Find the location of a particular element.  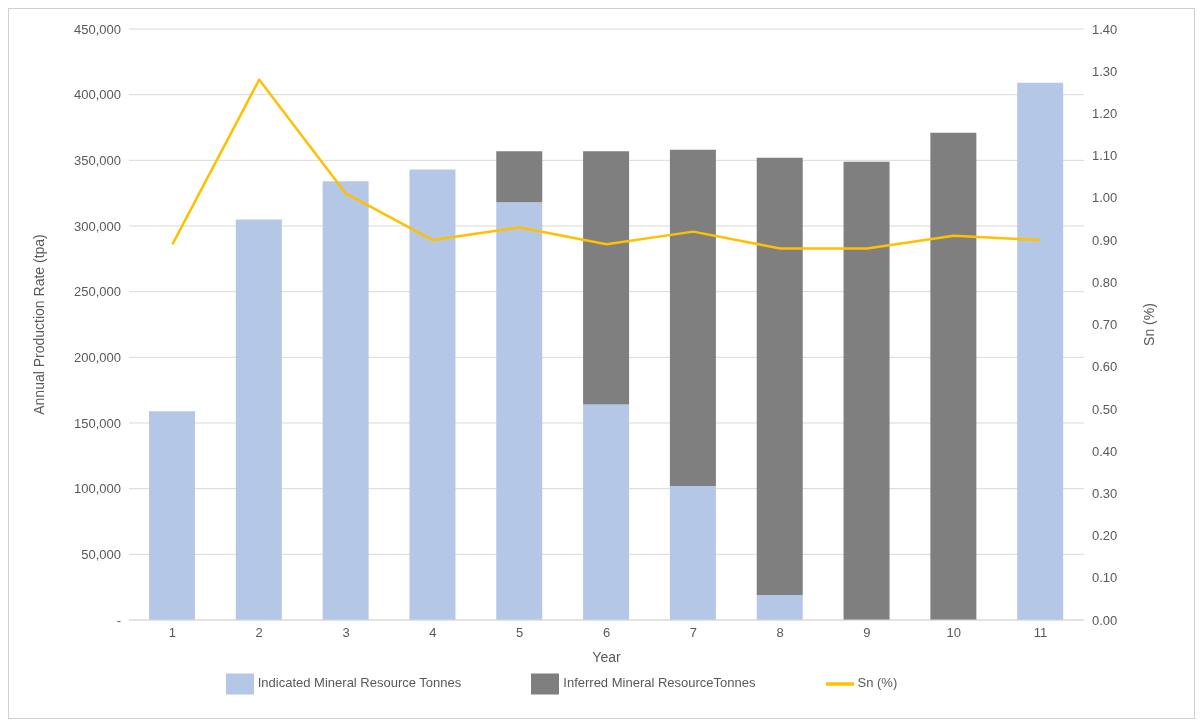

y-tick-label: 450,000 is located at coordinates (97, 29).